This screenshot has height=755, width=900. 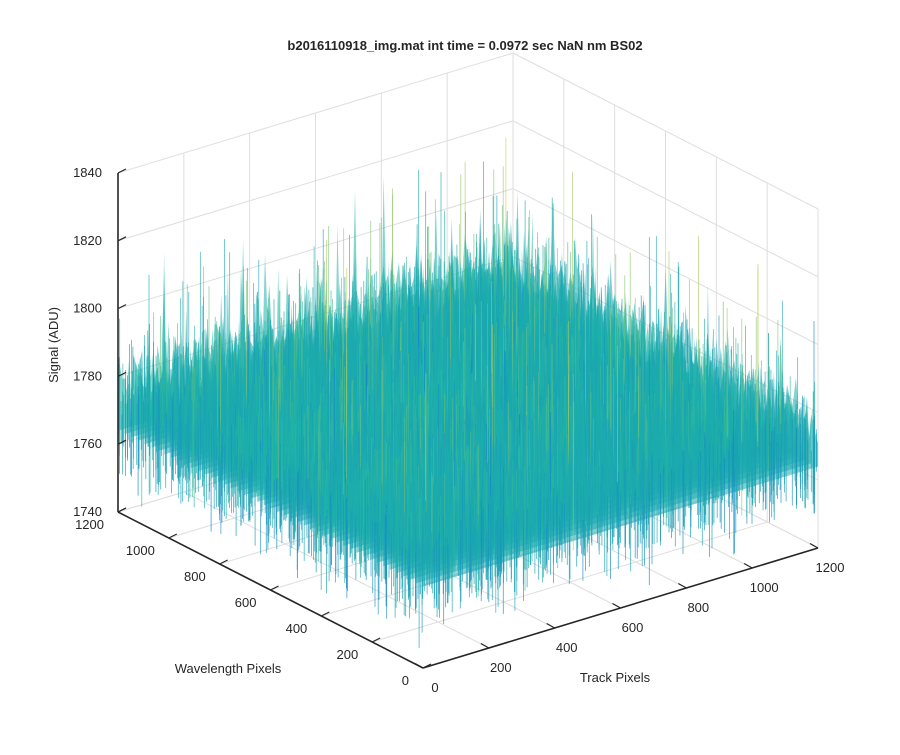 What do you see at coordinates (764, 587) in the screenshot?
I see `x-tick-label: 1000` at bounding box center [764, 587].